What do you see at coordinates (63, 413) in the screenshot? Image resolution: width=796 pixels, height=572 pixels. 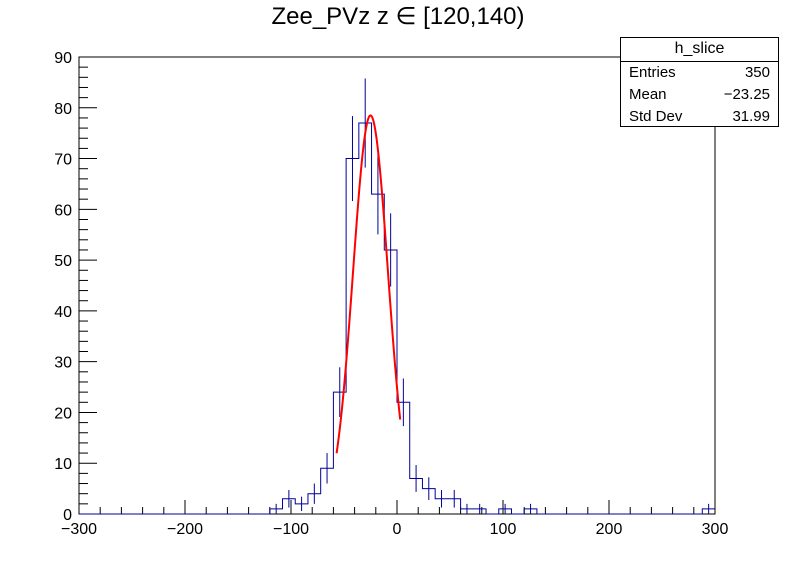 I see `y-tick-label: 20` at bounding box center [63, 413].